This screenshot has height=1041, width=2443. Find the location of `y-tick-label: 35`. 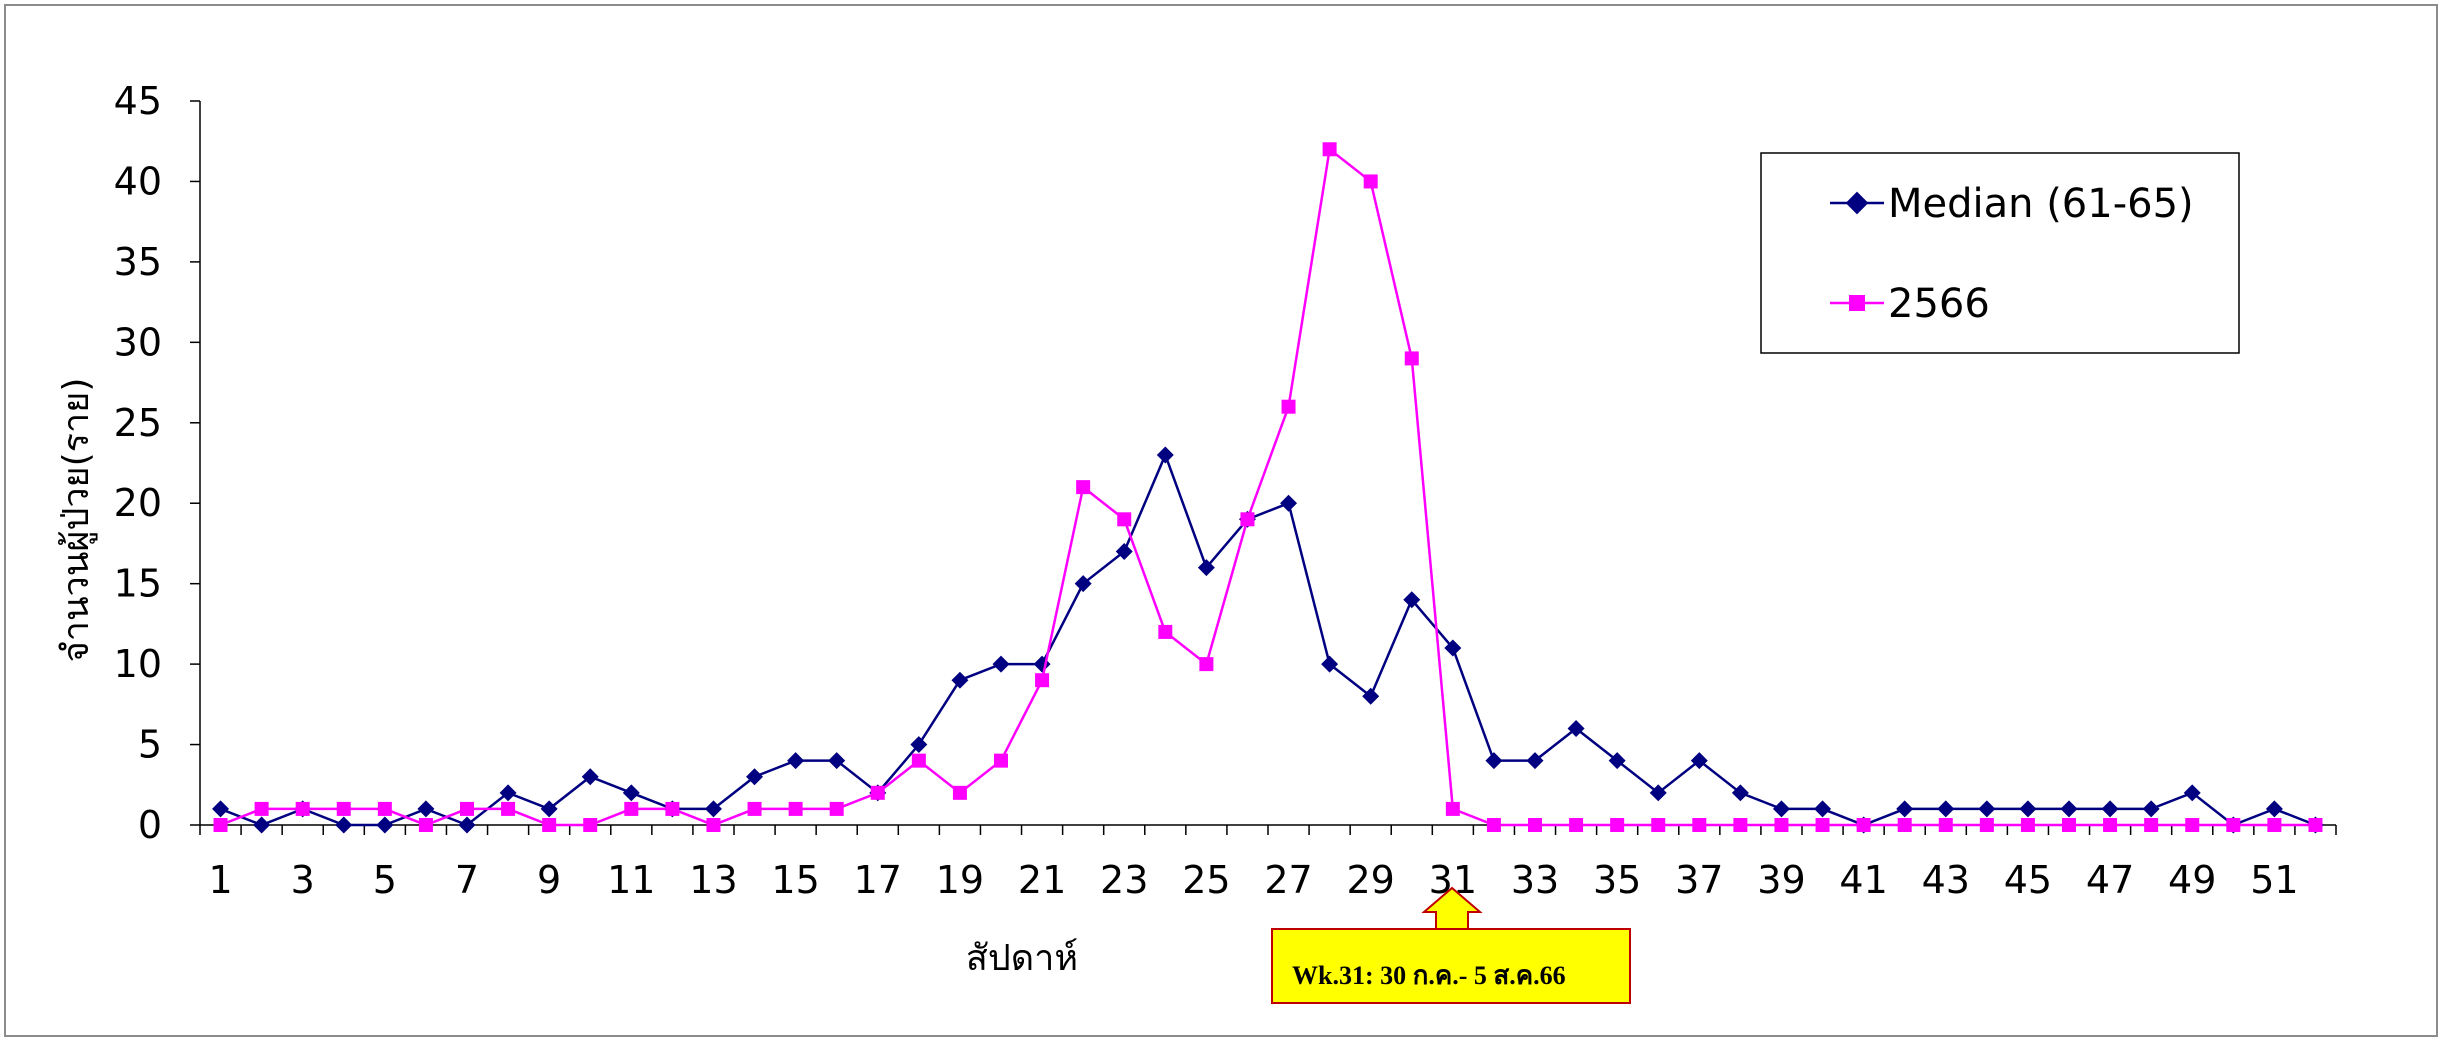

y-tick-label: 35 is located at coordinates (138, 262).